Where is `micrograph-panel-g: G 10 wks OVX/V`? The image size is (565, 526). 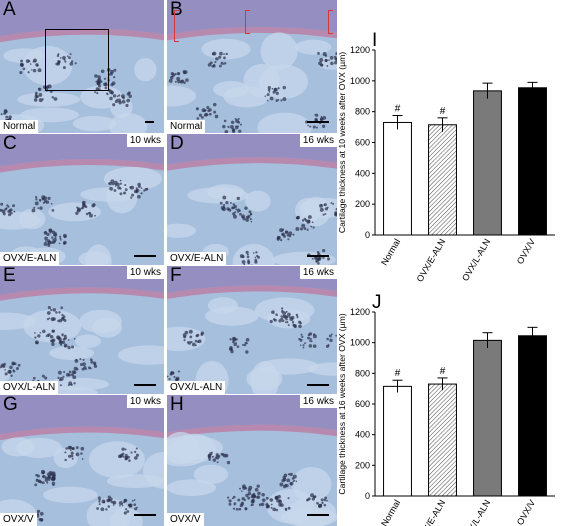
micrograph-panel-g: G 10 wks OVX/V is located at coordinates (82, 460).